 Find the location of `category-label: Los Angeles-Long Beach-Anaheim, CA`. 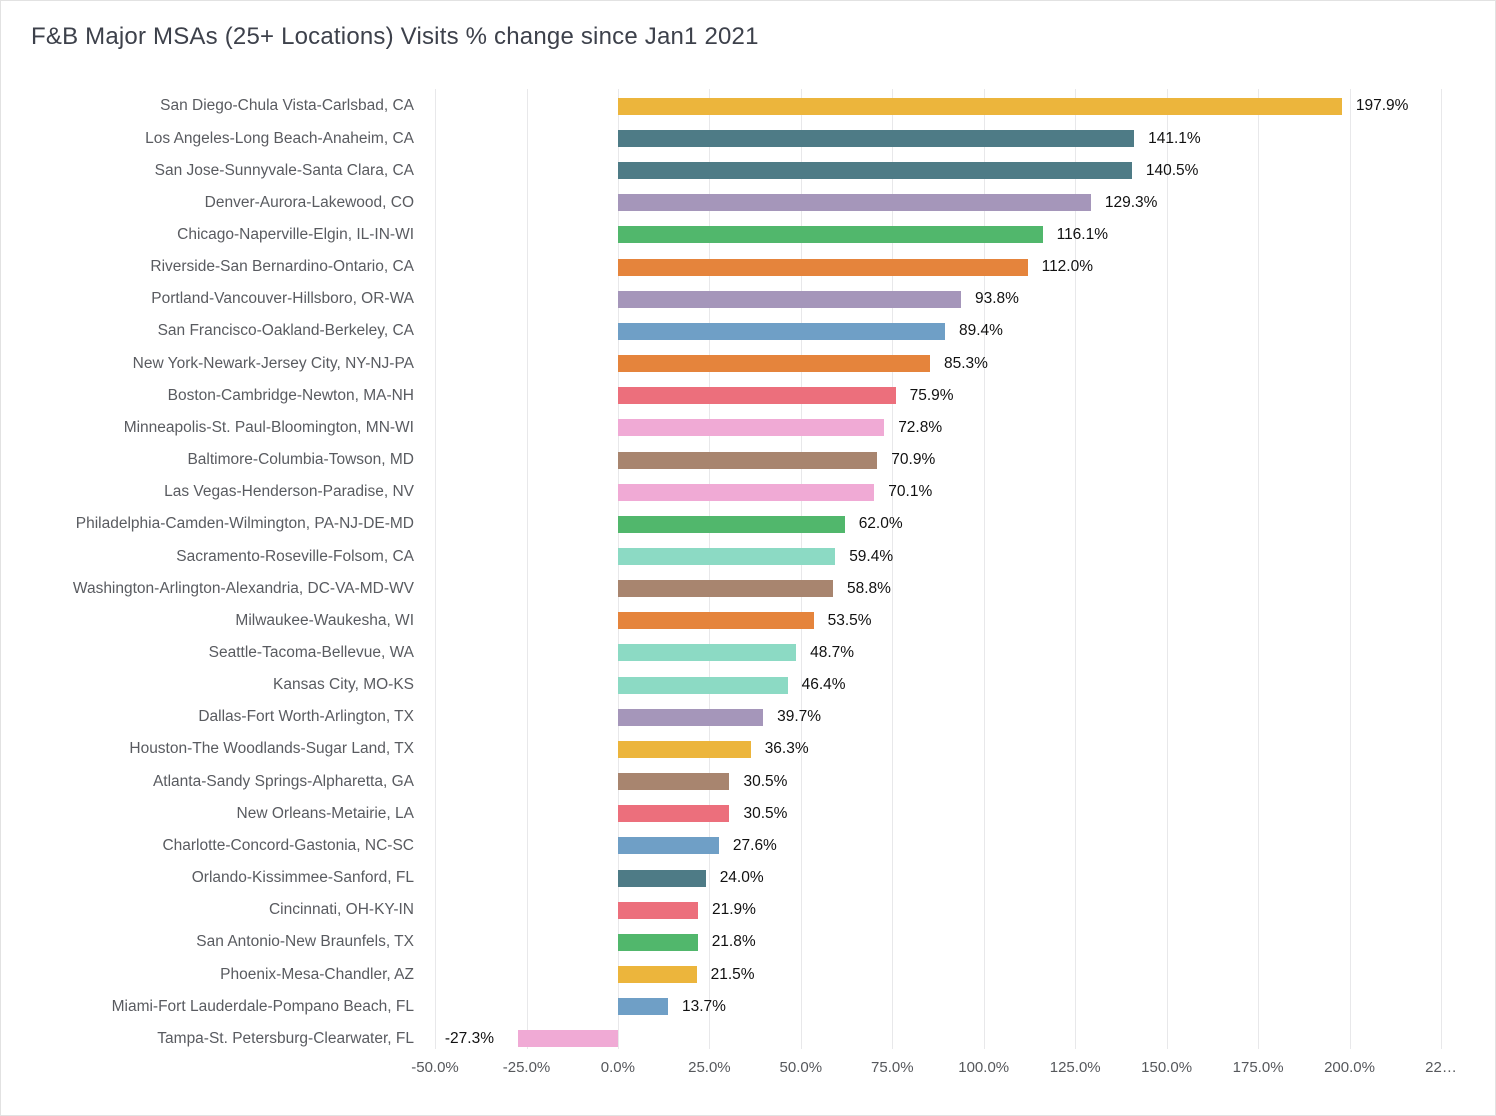

category-label: Los Angeles-Long Beach-Anaheim, CA is located at coordinates (279, 138).